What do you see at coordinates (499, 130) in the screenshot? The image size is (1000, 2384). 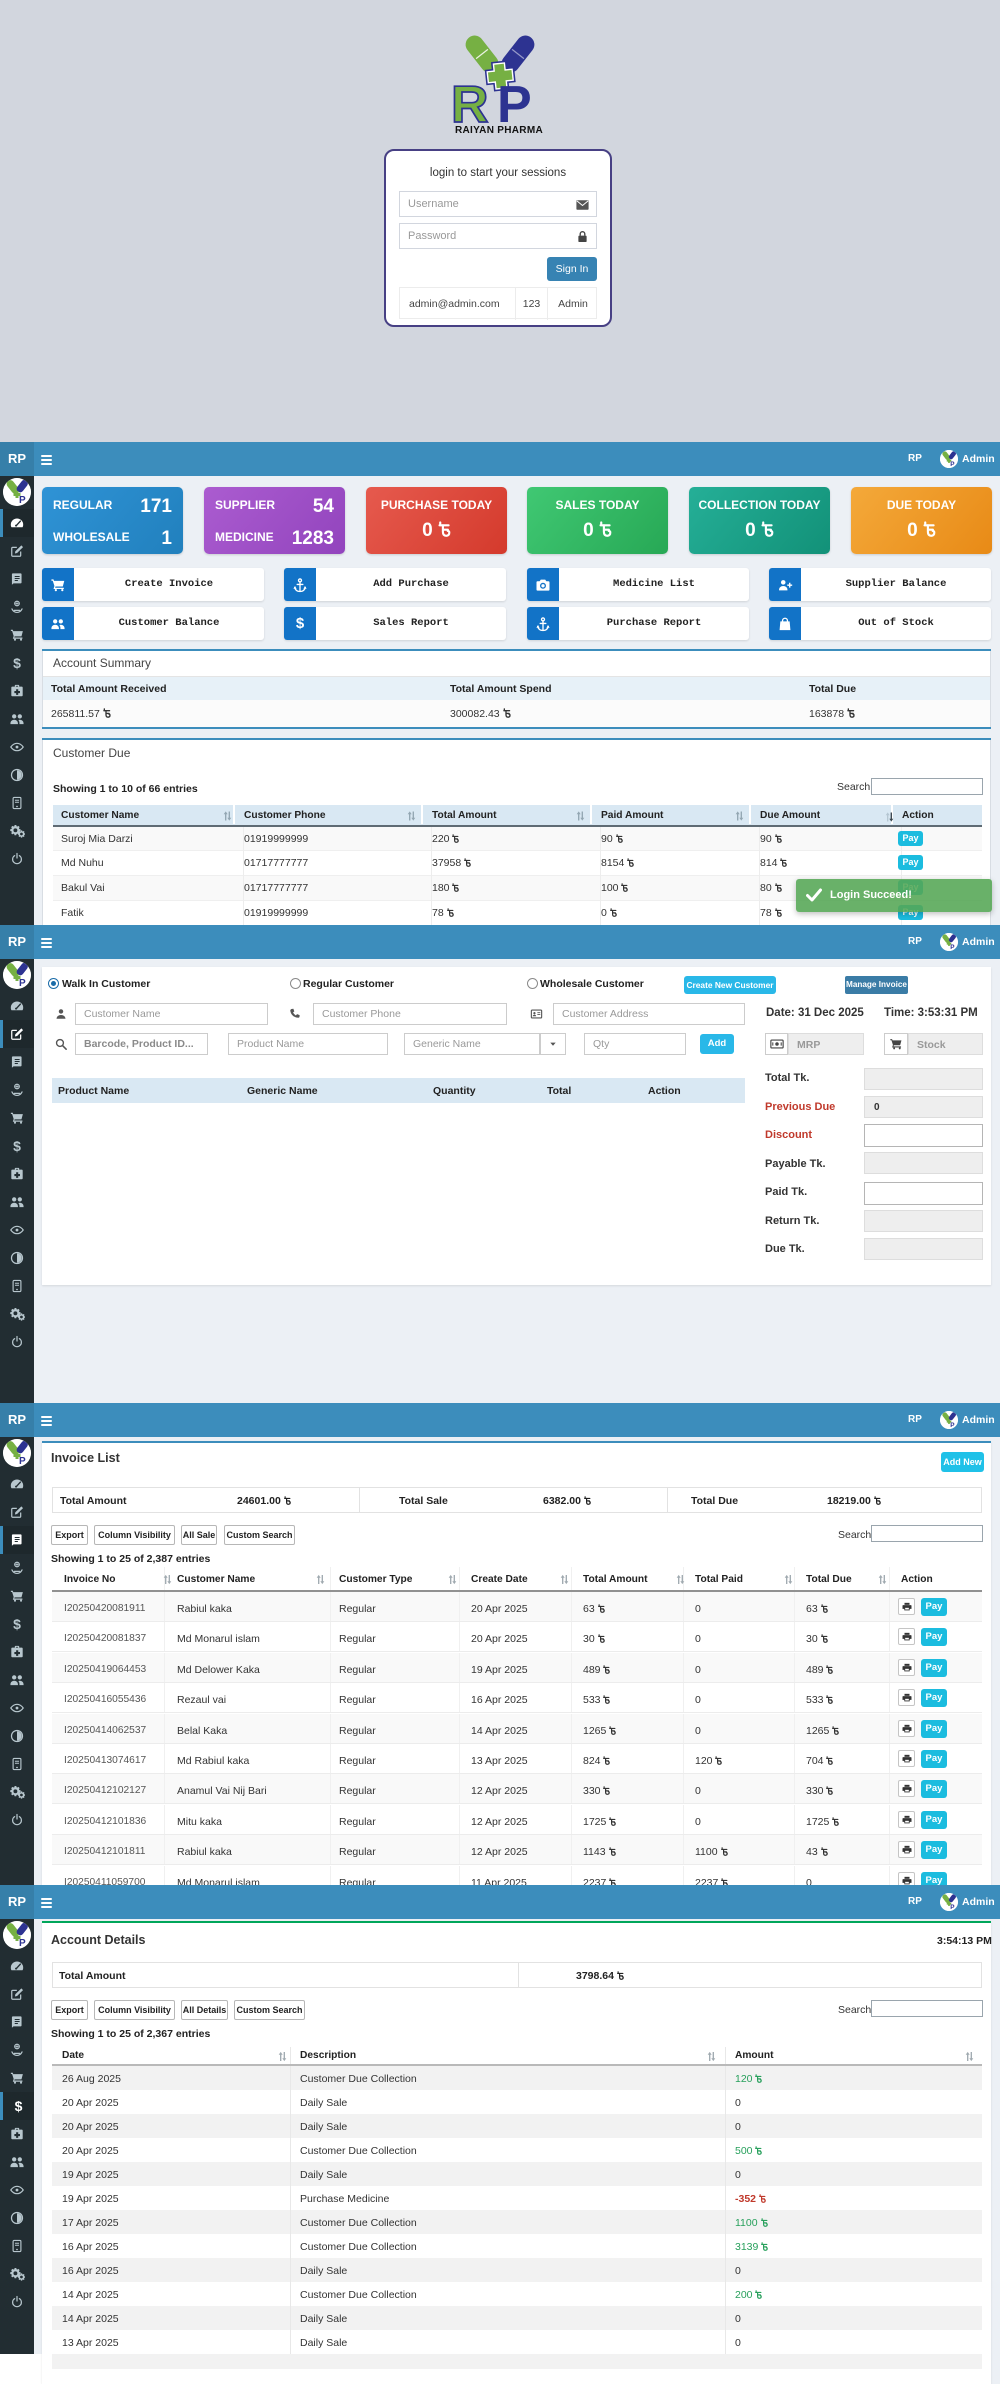 I see `svg-text: RAIYAN PHARMA` at bounding box center [499, 130].